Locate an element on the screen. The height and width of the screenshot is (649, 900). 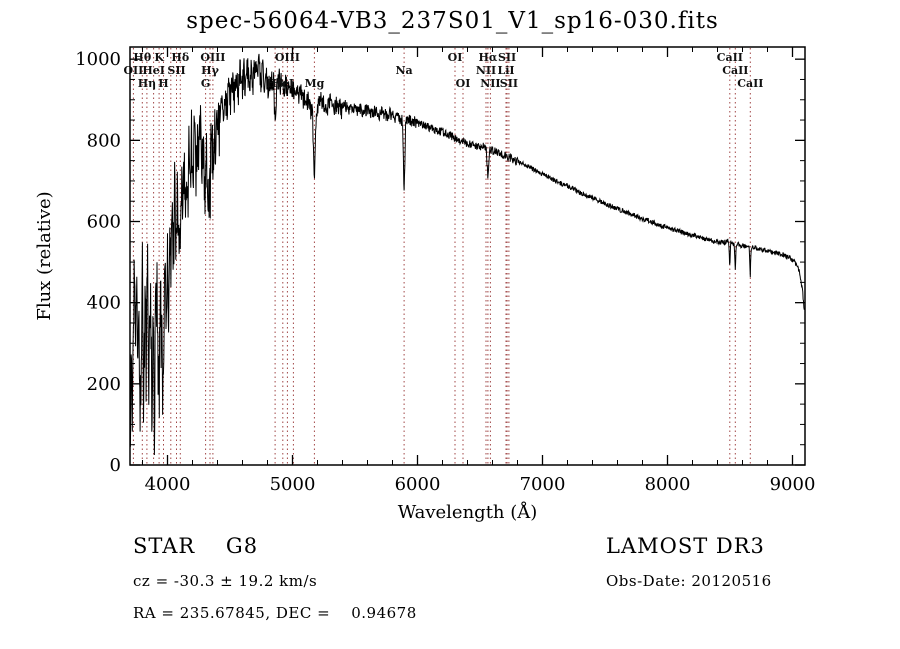
svg-text: 9000 is located at coordinates (793, 484).